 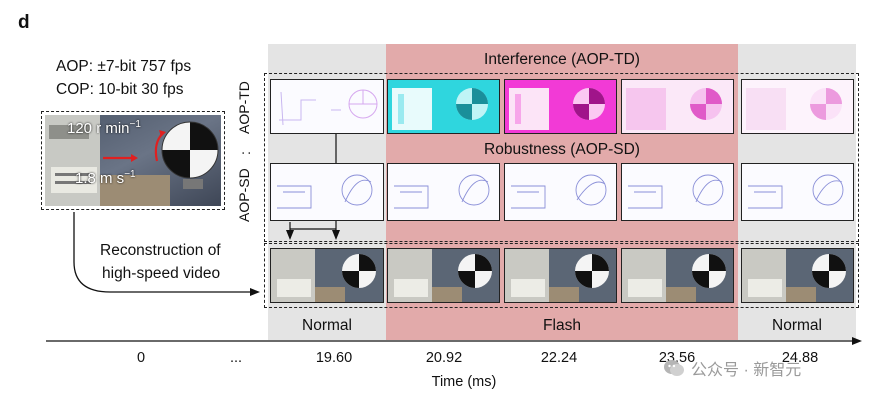 I want to click on axis-tick: 19.60, so click(x=334, y=358).